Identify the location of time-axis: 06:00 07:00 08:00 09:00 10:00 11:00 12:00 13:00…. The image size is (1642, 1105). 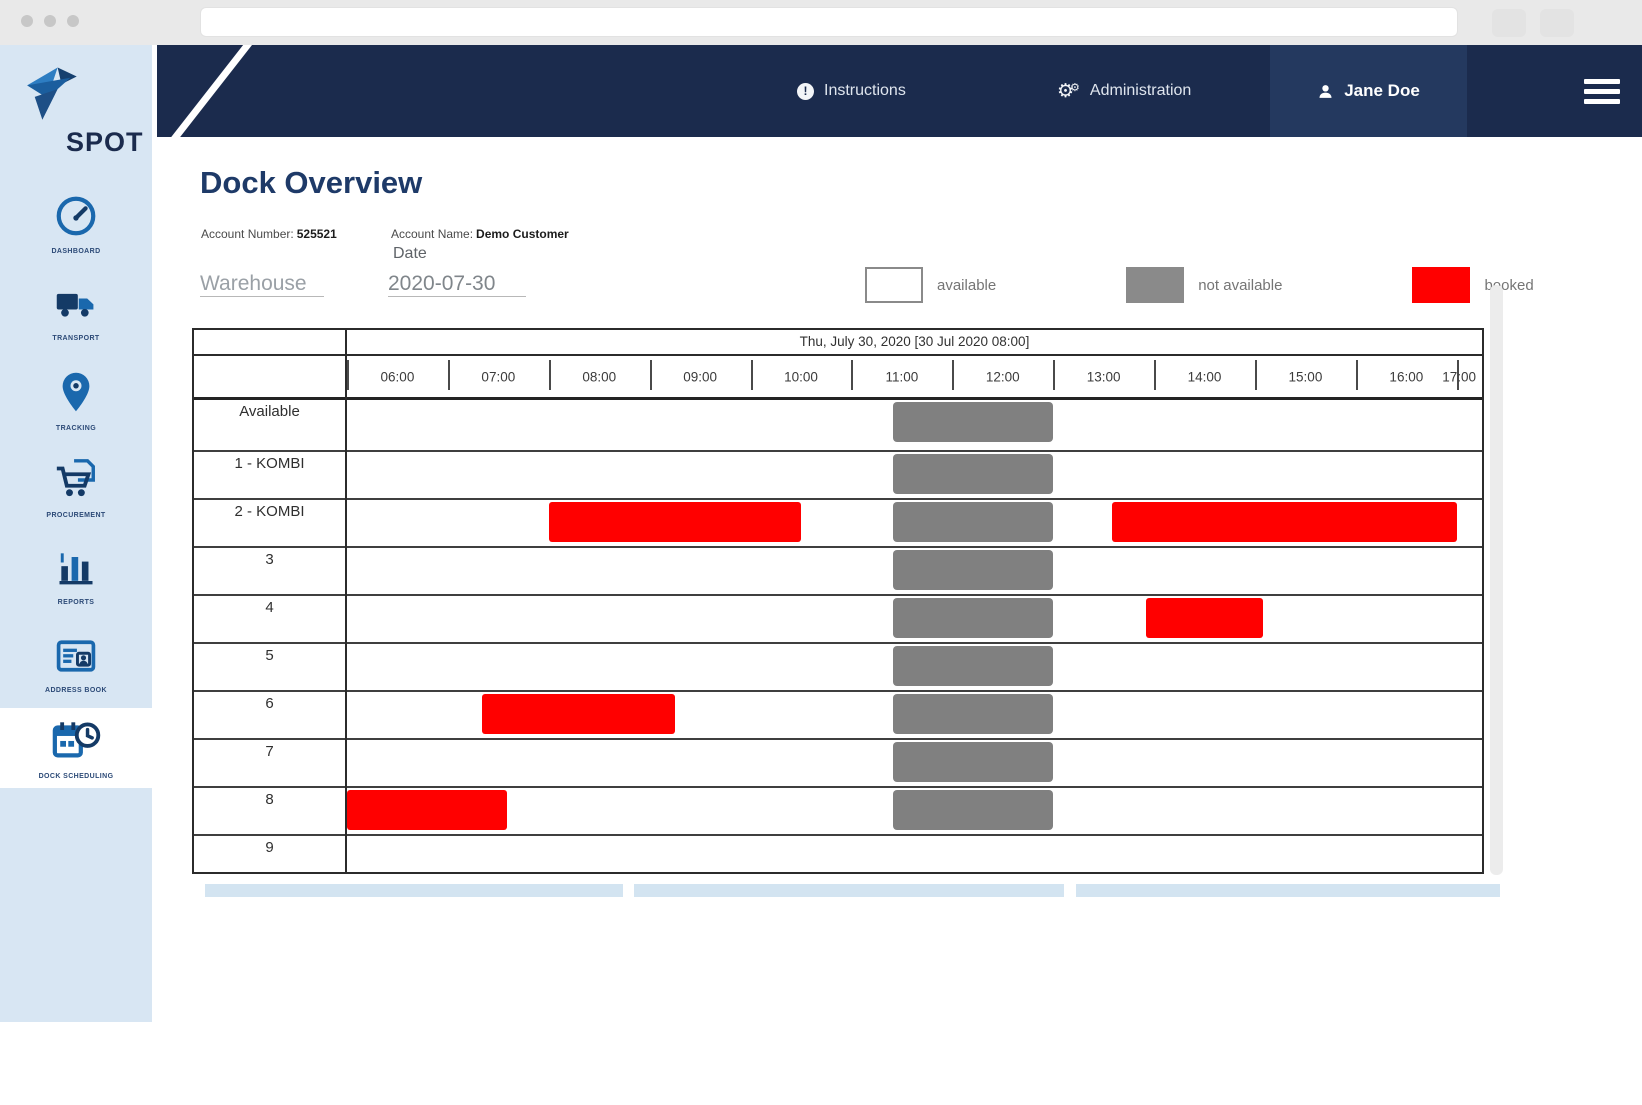
(838, 378).